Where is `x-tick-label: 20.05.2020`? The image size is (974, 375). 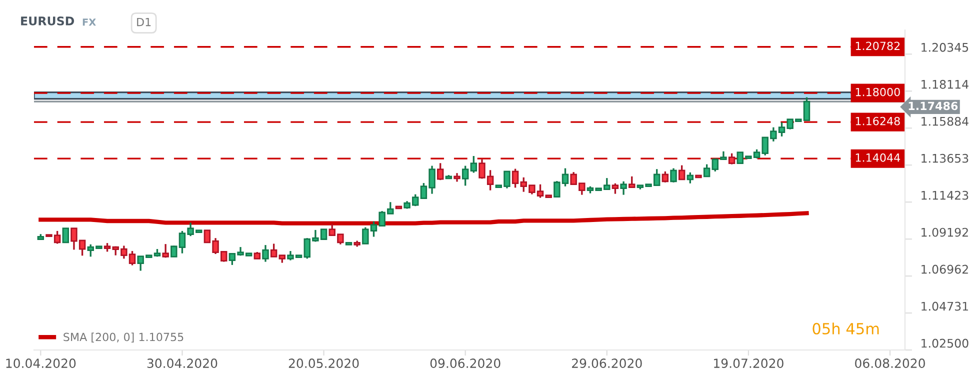 x-tick-label: 20.05.2020 is located at coordinates (323, 363).